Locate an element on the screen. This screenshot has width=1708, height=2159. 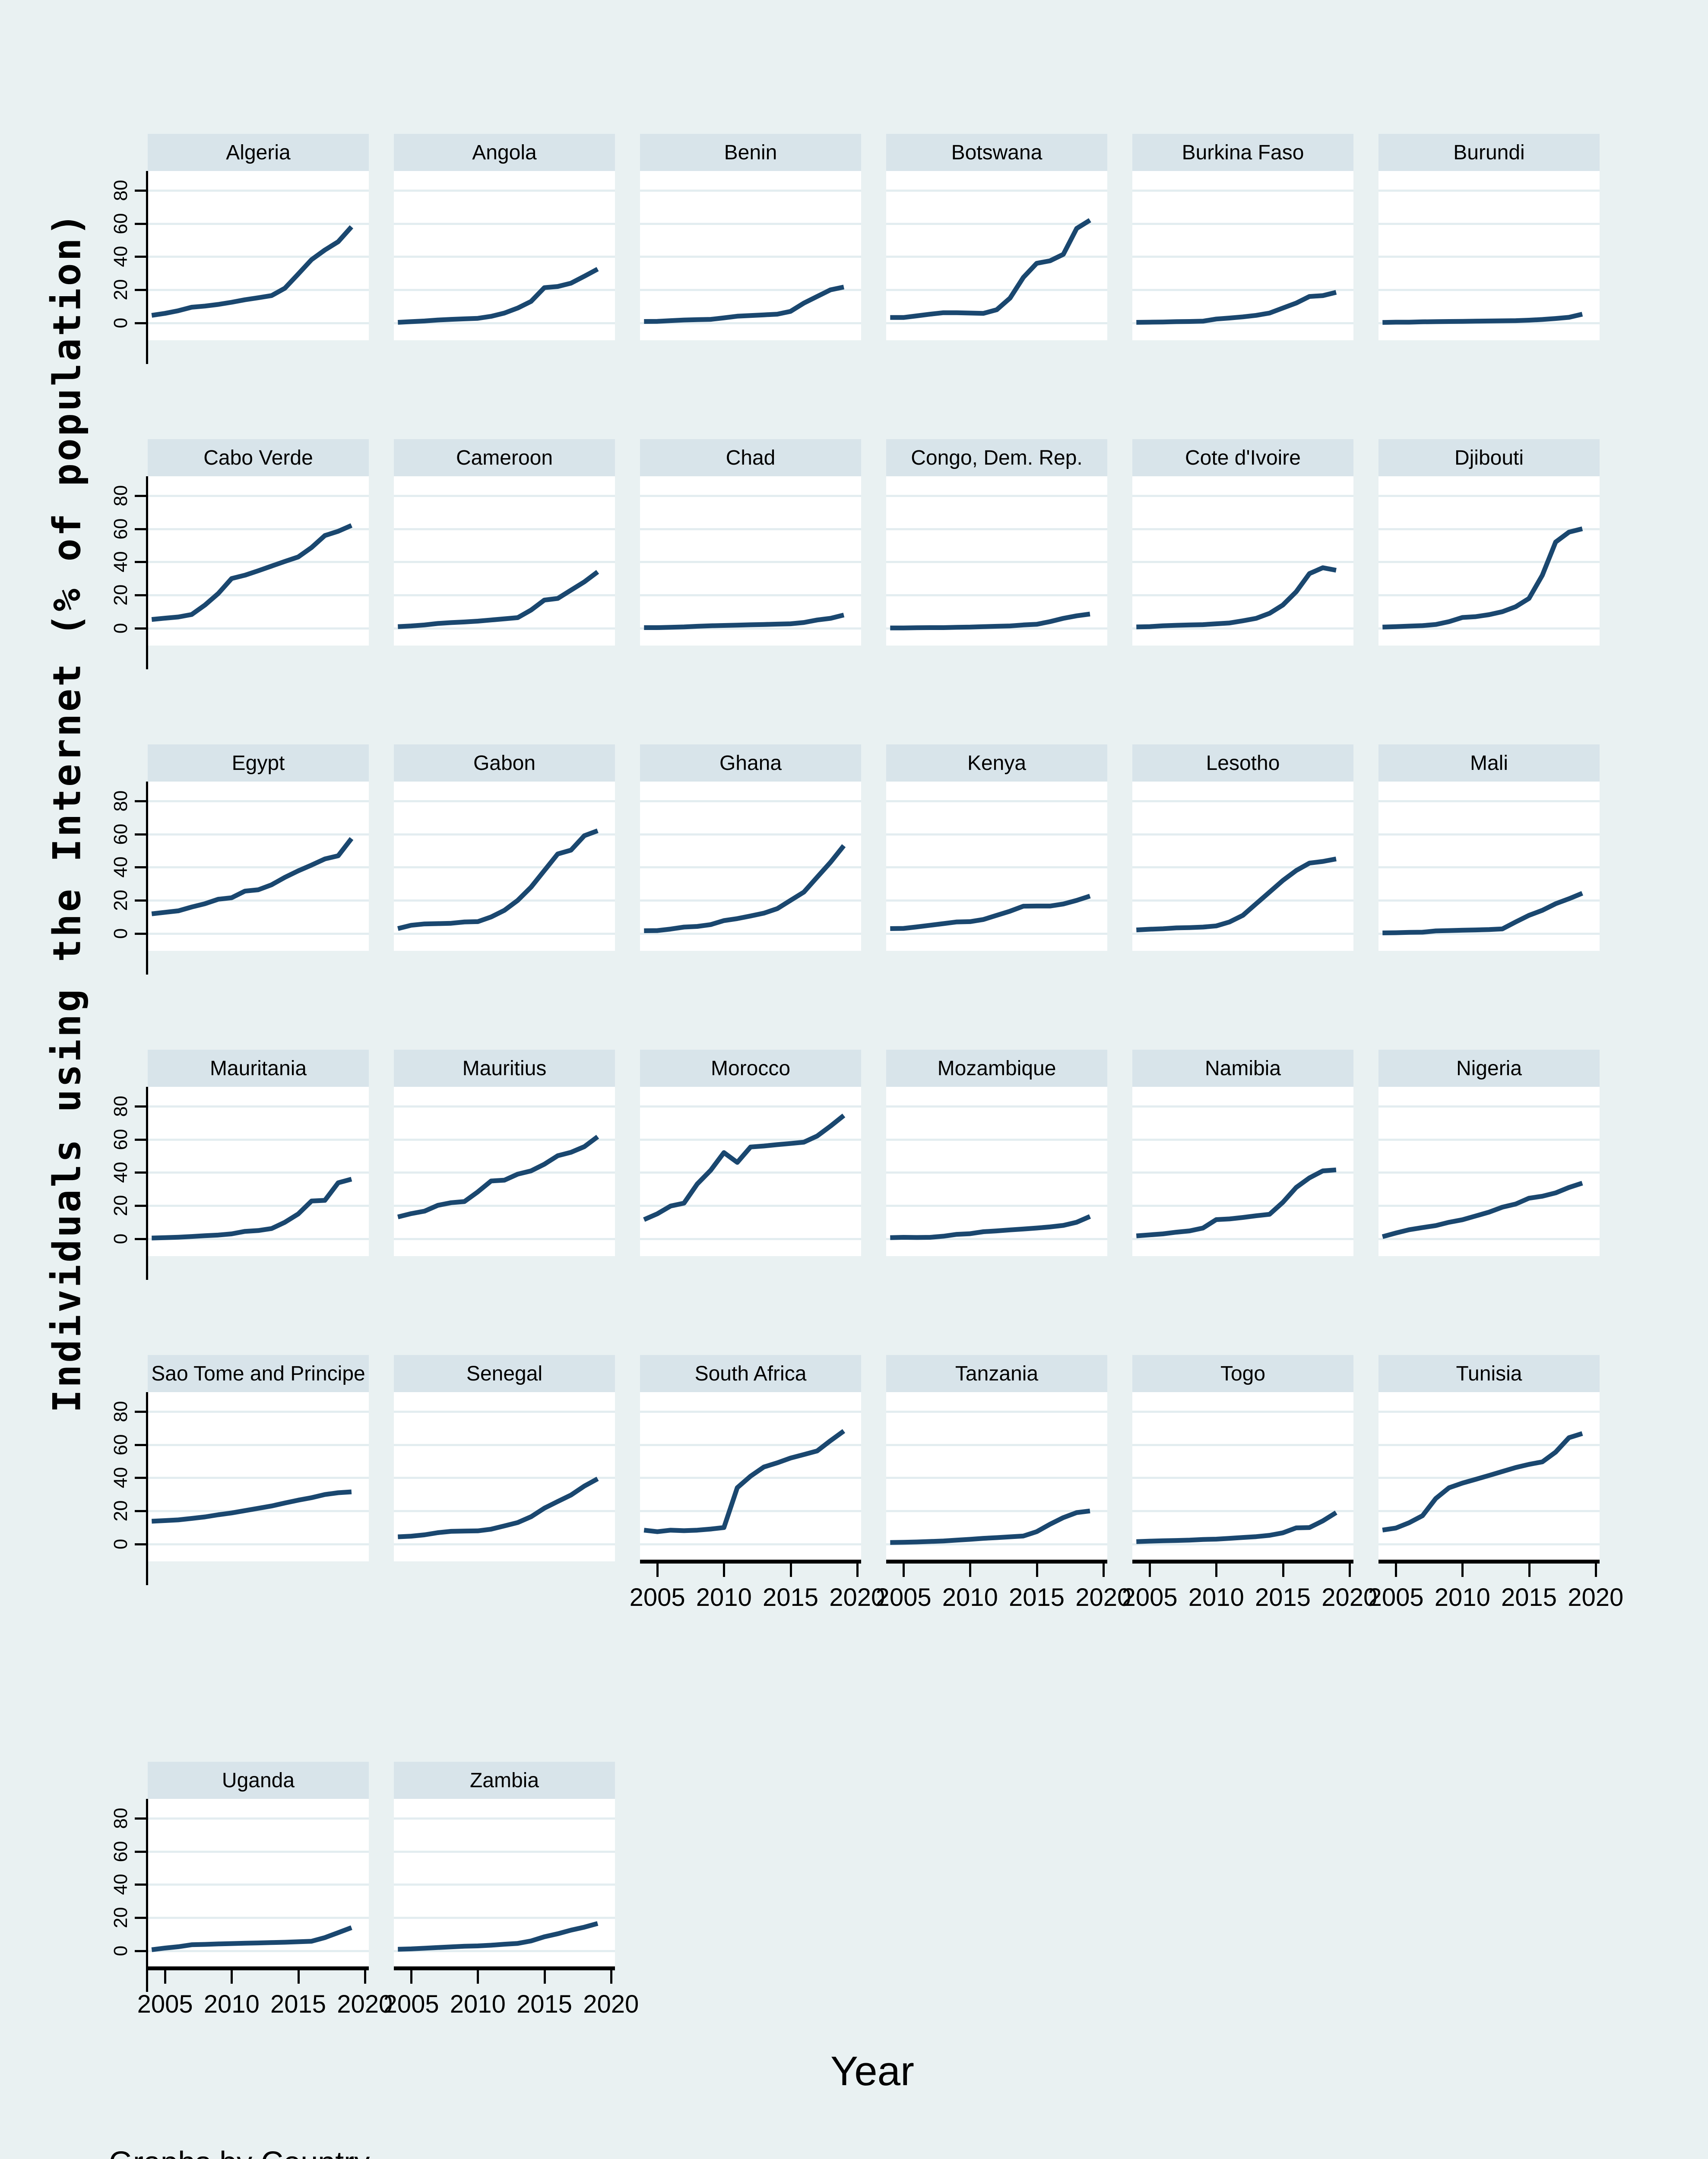
x-tick-text: 2015 is located at coordinates (1529, 1597).